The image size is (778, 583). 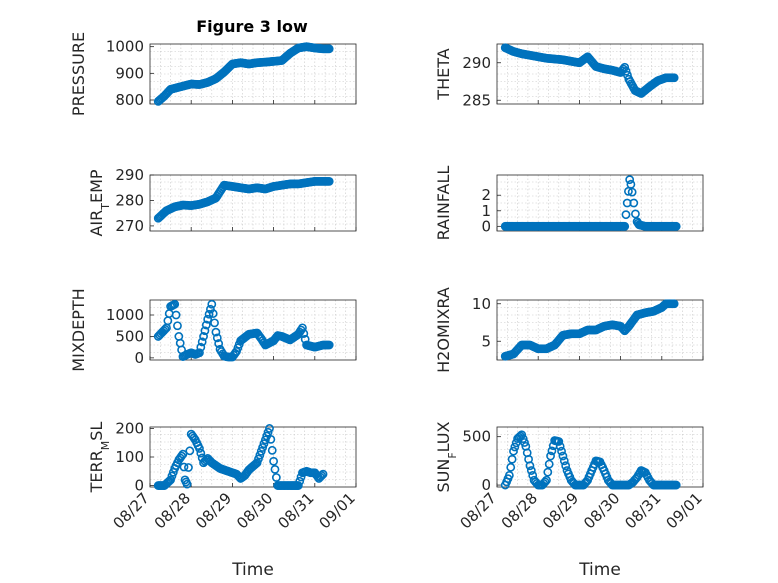 I want to click on y-tick-label: 900, so click(x=129, y=73).